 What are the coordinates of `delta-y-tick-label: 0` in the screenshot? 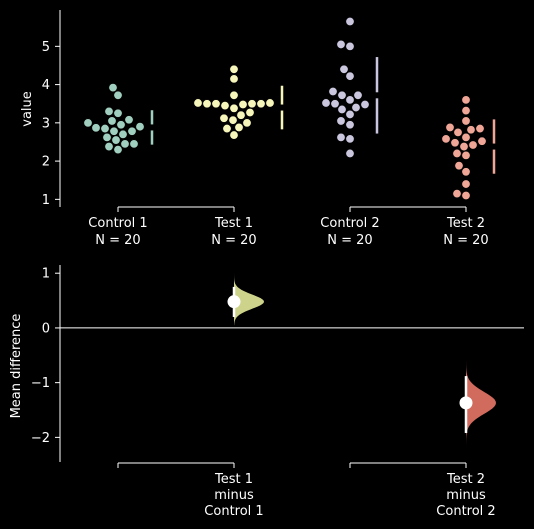 It's located at (46, 328).